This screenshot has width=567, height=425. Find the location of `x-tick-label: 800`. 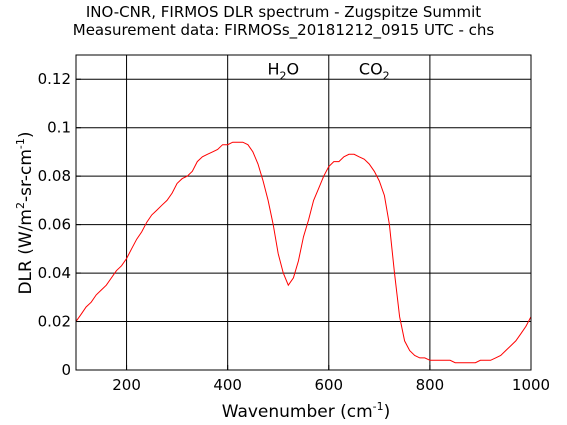

x-tick-label: 800 is located at coordinates (430, 385).